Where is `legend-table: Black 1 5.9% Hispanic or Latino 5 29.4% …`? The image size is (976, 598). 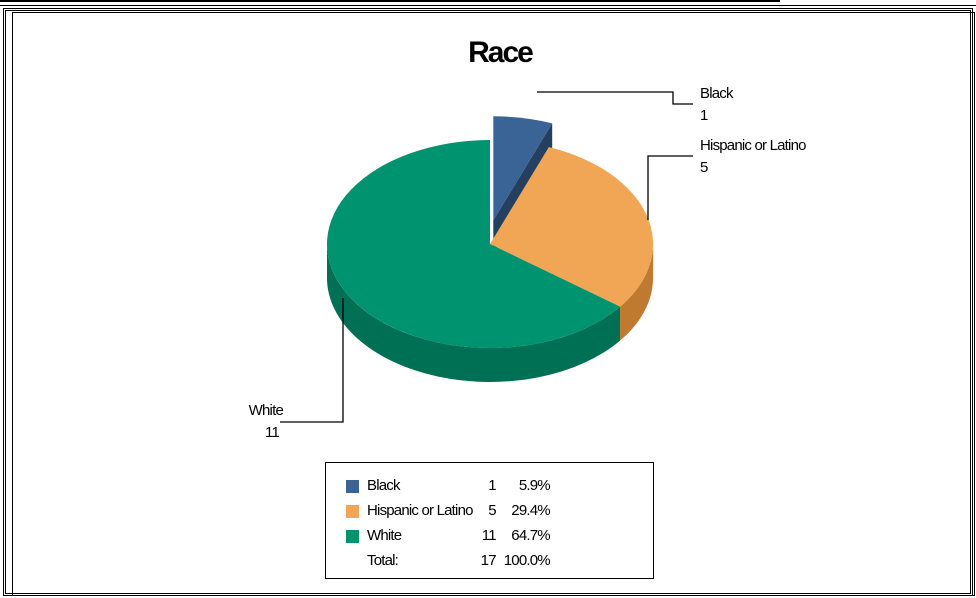 legend-table: Black 1 5.9% Hispanic or Latino 5 29.4% … is located at coordinates (448, 523).